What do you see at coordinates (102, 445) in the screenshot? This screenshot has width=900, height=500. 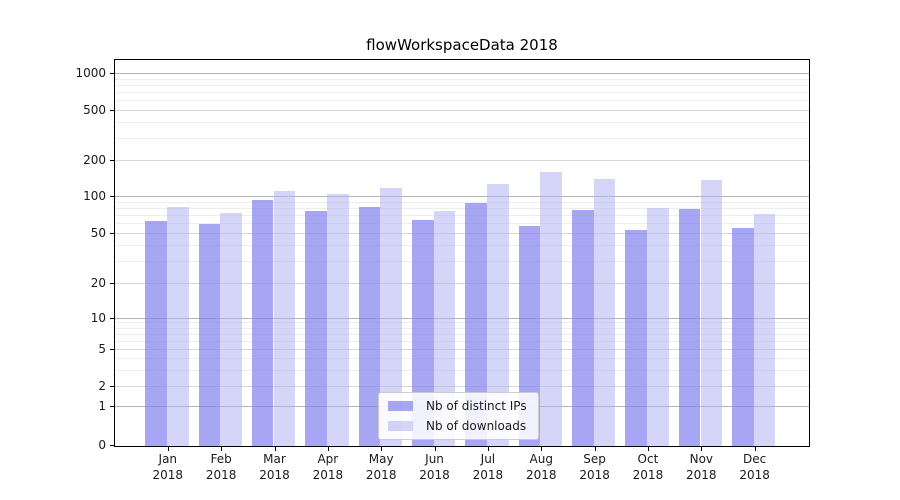 I see `y-tick-label: 0` at bounding box center [102, 445].